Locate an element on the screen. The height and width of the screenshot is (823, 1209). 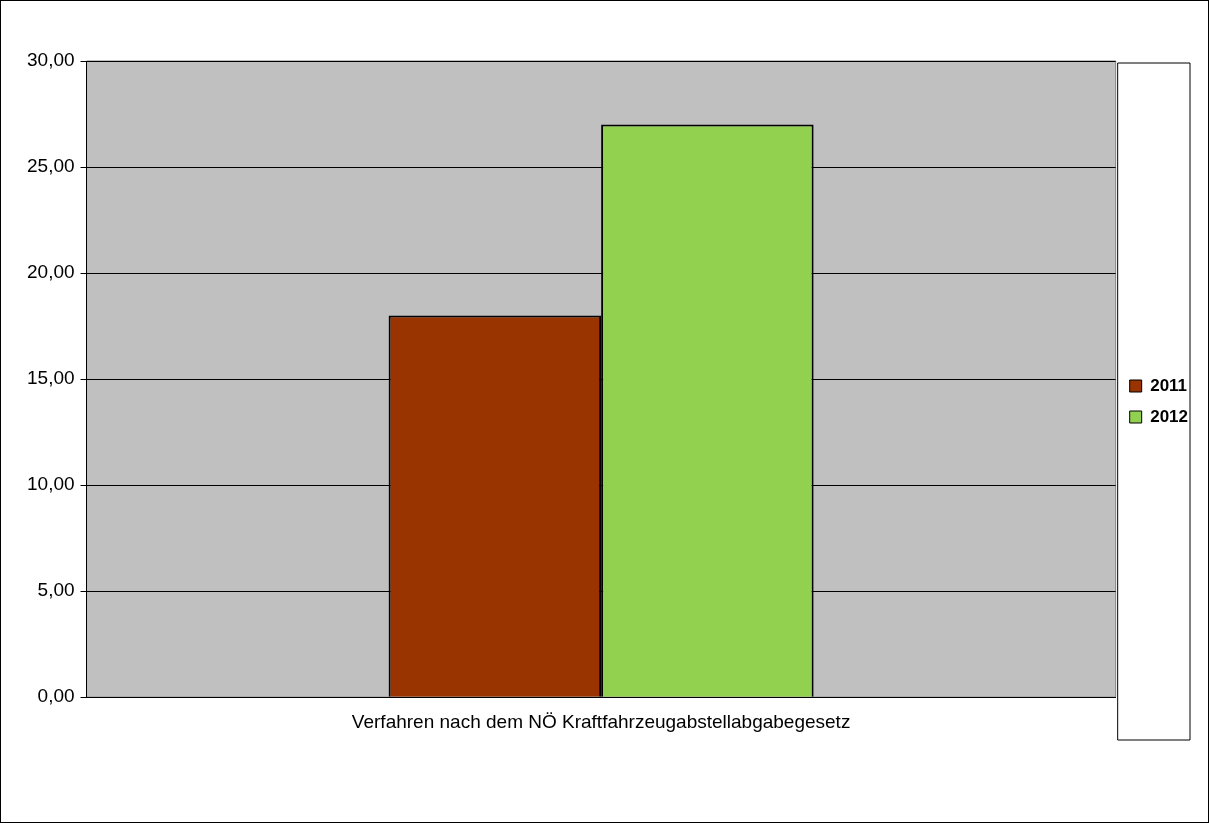
legend-label: 2012 is located at coordinates (1169, 416).